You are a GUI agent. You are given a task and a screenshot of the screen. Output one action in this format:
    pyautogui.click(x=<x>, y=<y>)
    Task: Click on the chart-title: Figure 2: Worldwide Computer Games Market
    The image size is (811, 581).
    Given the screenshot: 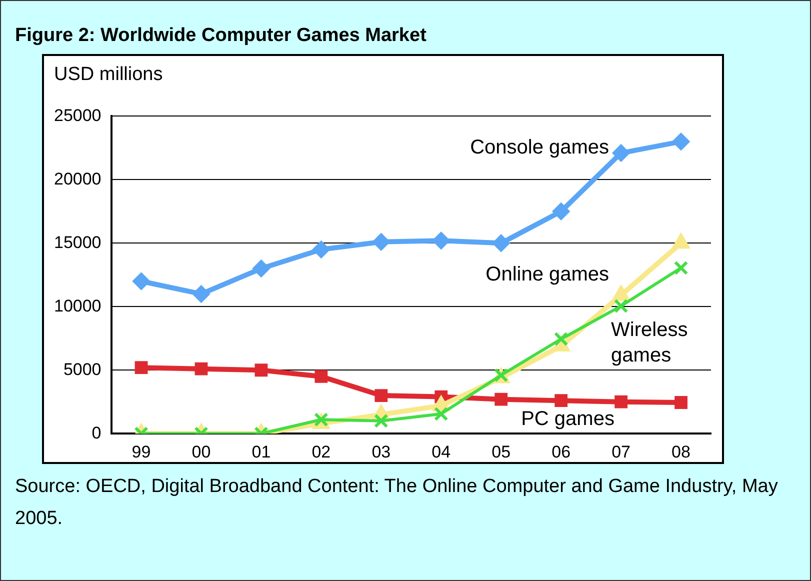 What is the action you would take?
    pyautogui.click(x=220, y=36)
    